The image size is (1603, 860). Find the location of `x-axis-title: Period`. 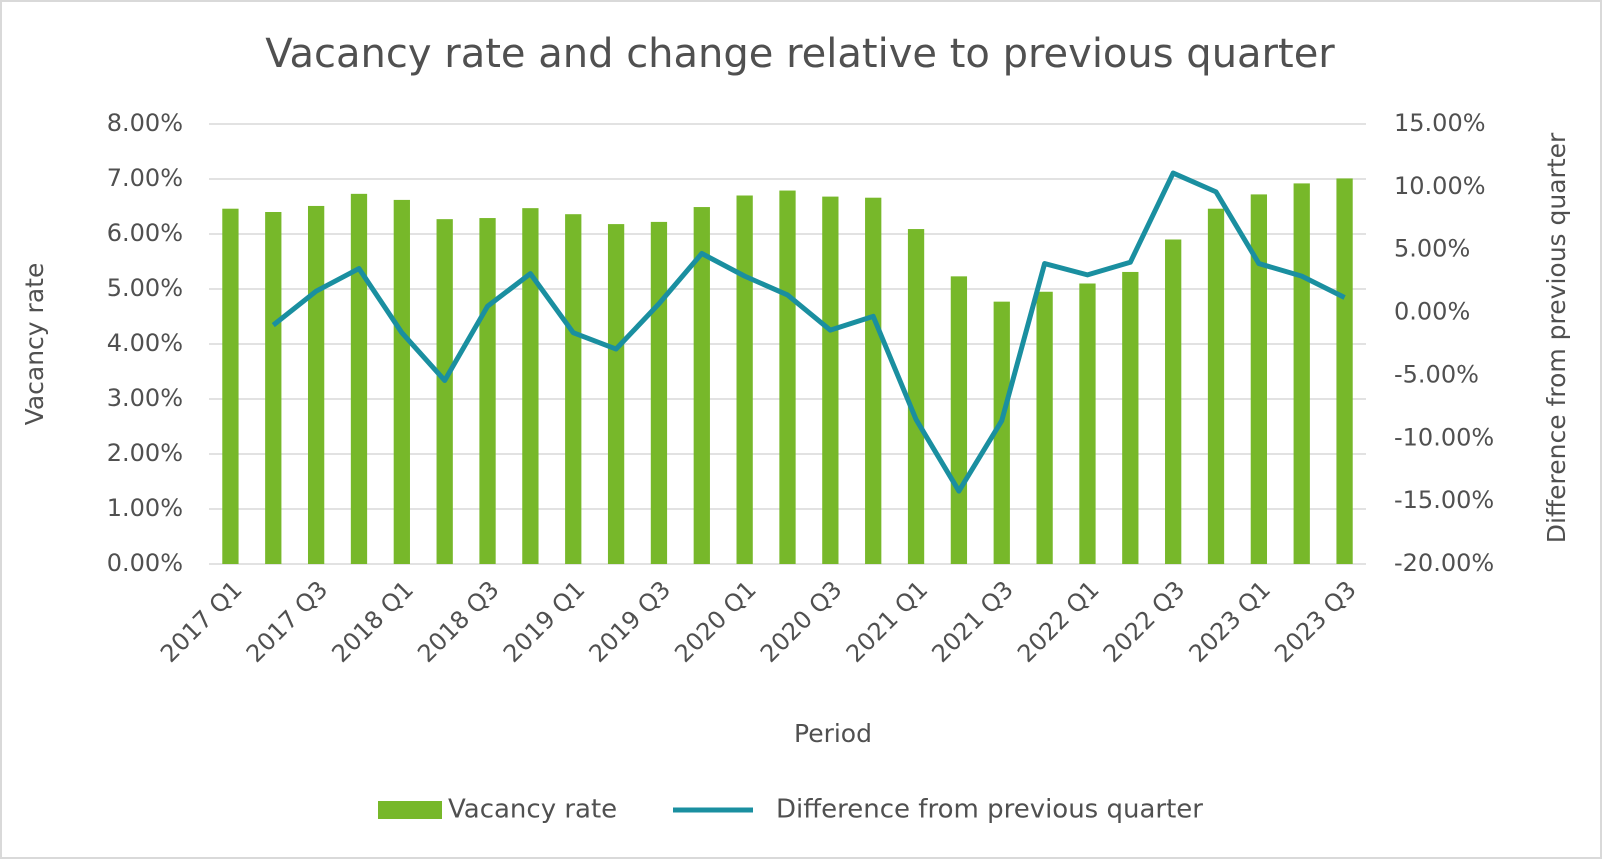

x-axis-title: Period is located at coordinates (833, 733).